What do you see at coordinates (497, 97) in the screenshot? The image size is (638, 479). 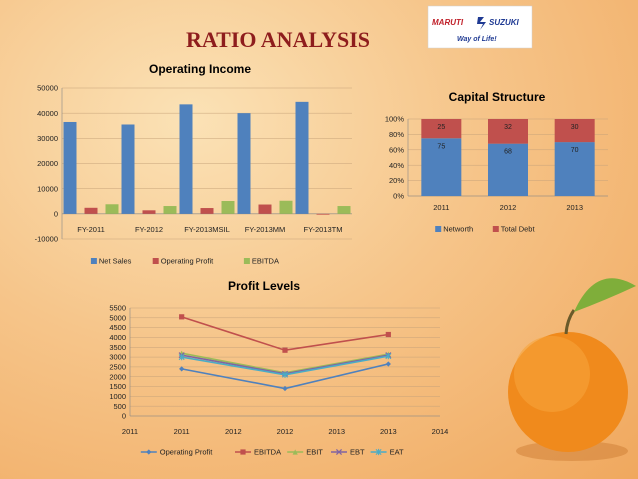 I see `chart-title: Capital Structure` at bounding box center [497, 97].